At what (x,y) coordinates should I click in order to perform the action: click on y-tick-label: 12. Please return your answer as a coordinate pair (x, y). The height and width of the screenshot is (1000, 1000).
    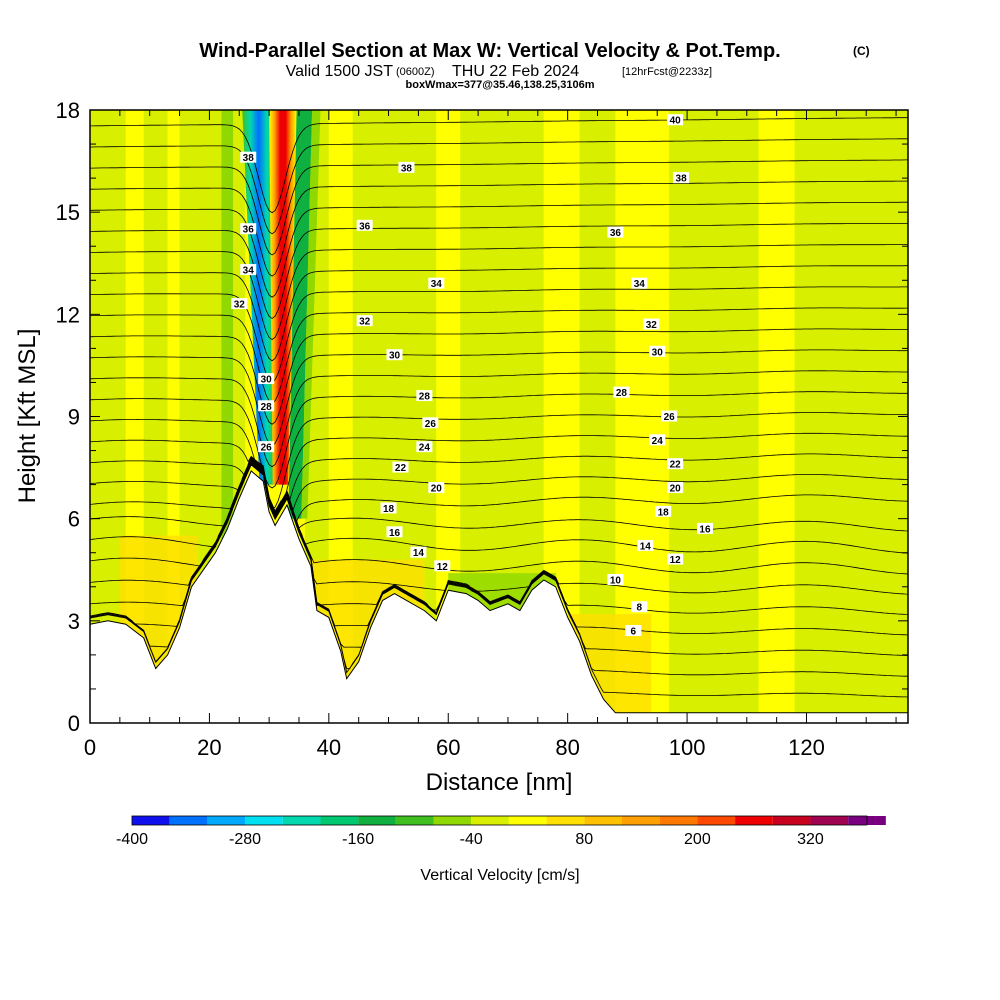
    Looking at the image, I should click on (68, 314).